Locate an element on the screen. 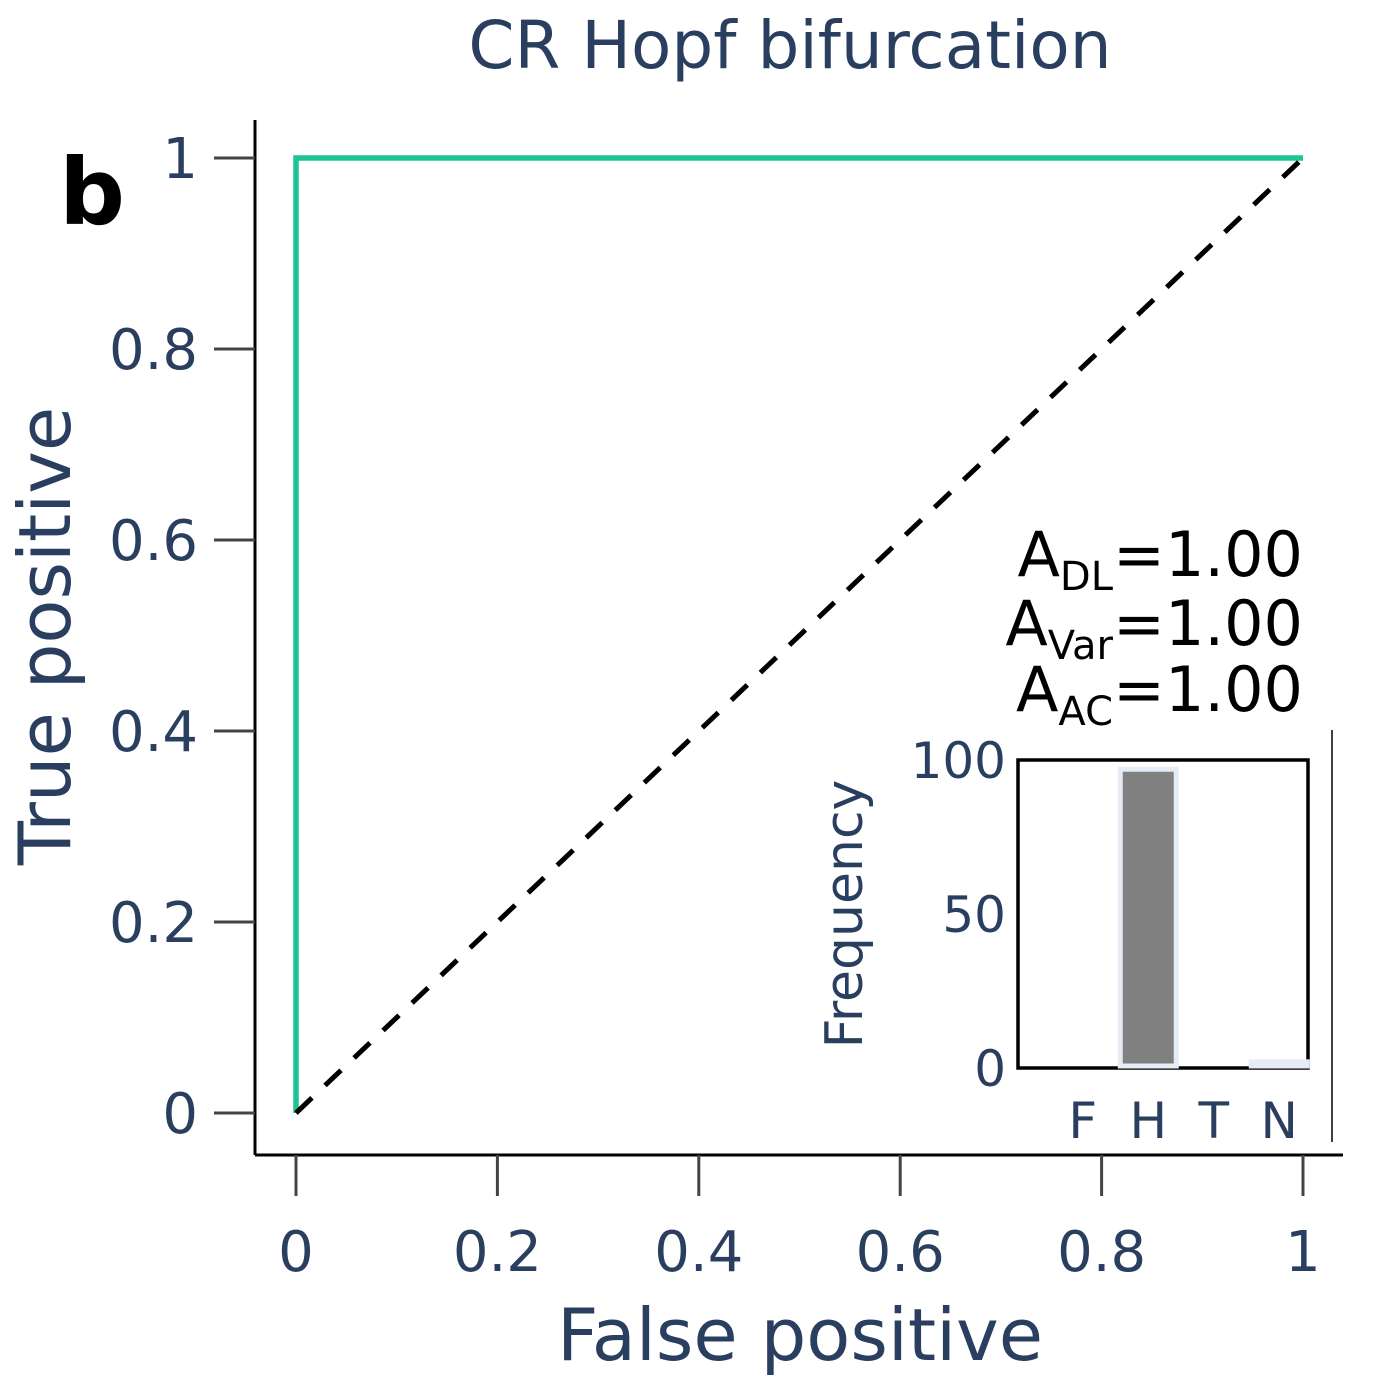  inset-x-label-H: H is located at coordinates (1148, 1121).